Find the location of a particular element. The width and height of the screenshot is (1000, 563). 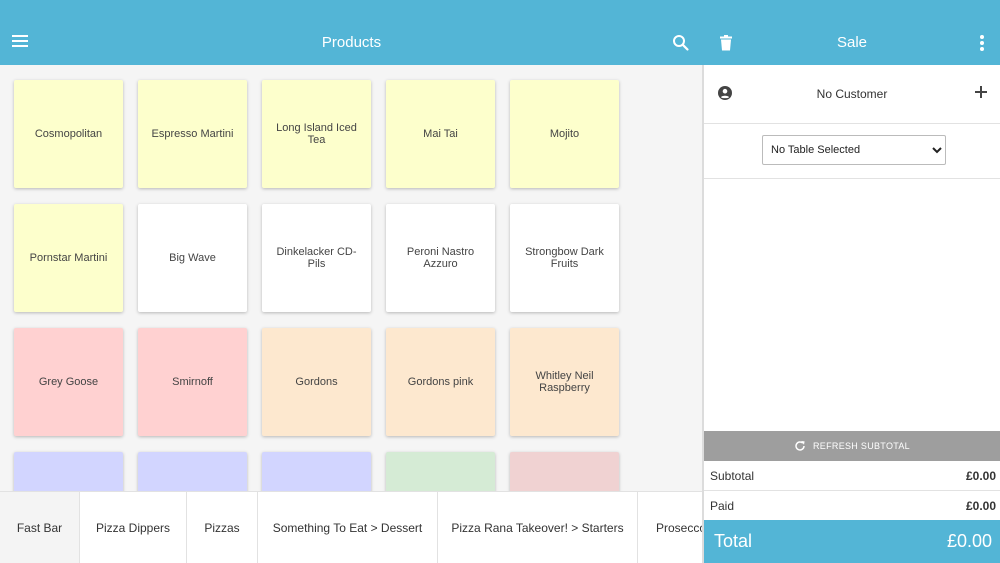

customer-label: No Customer is located at coordinates (852, 94).